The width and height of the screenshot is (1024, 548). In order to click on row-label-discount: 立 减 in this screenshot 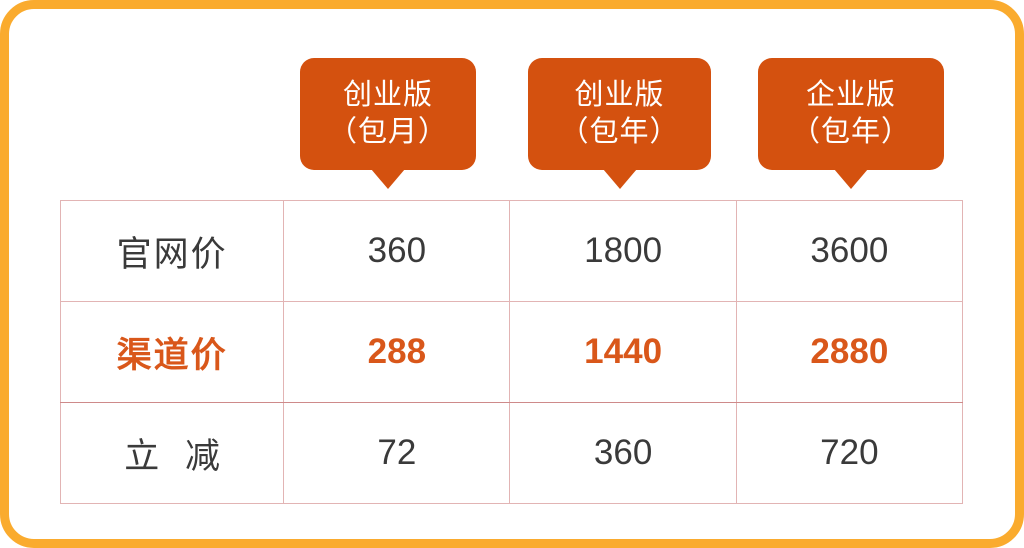, I will do `click(172, 453)`.